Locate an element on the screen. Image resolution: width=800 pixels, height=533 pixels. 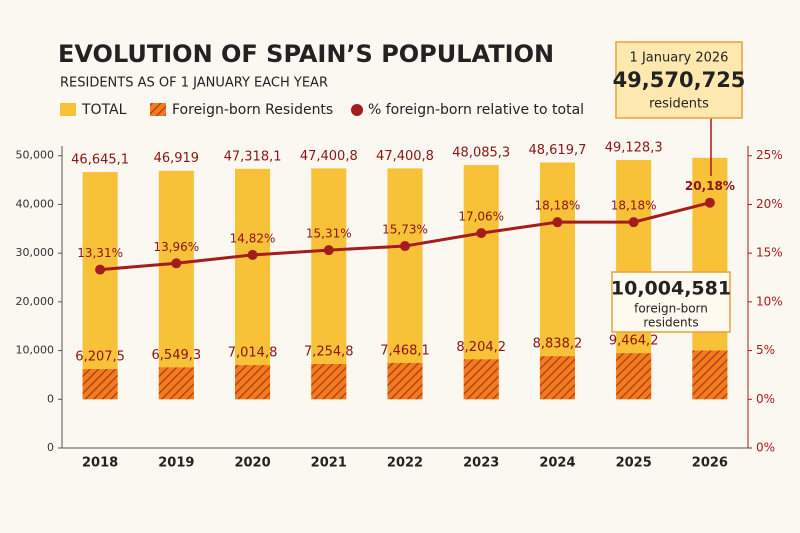
chart-subtitle: RESIDENTS AS OF 1 JANUARY EACH YEAR is located at coordinates (194, 83).